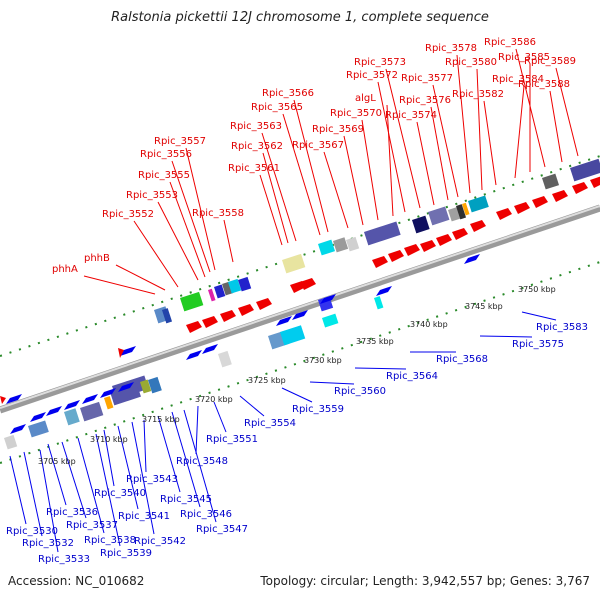 Image resolution: width=600 pixels, height=600 pixels. What do you see at coordinates (550, 61) in the screenshot?
I see `gene-label-rpic-3589: Rpic_3589` at bounding box center [550, 61].